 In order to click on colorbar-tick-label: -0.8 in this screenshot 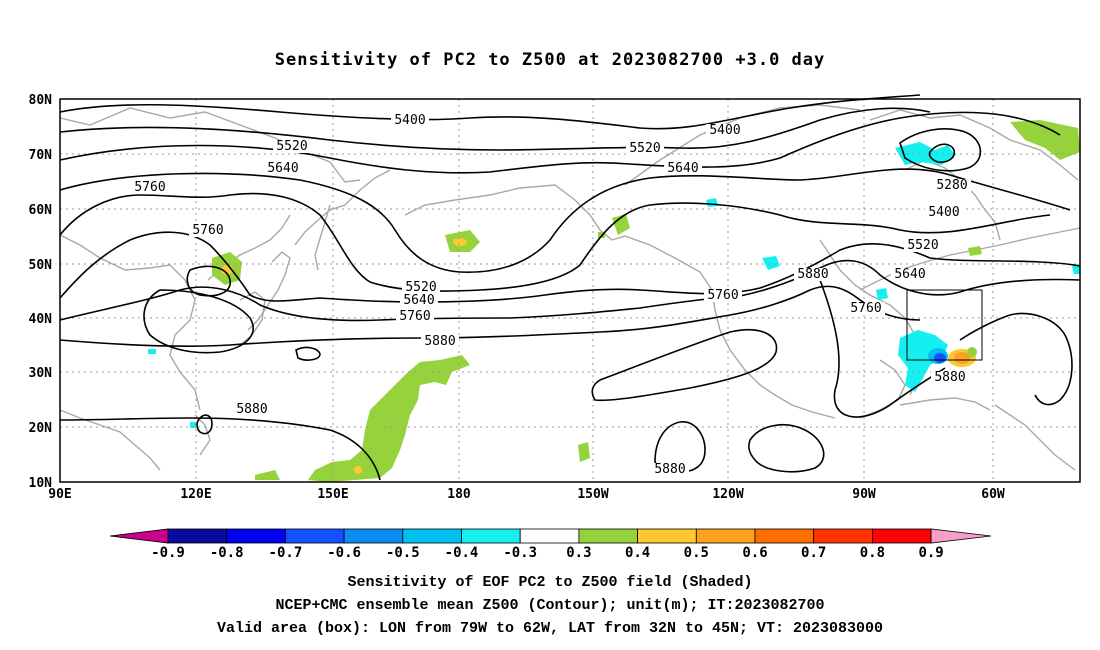, I will do `click(227, 553)`.